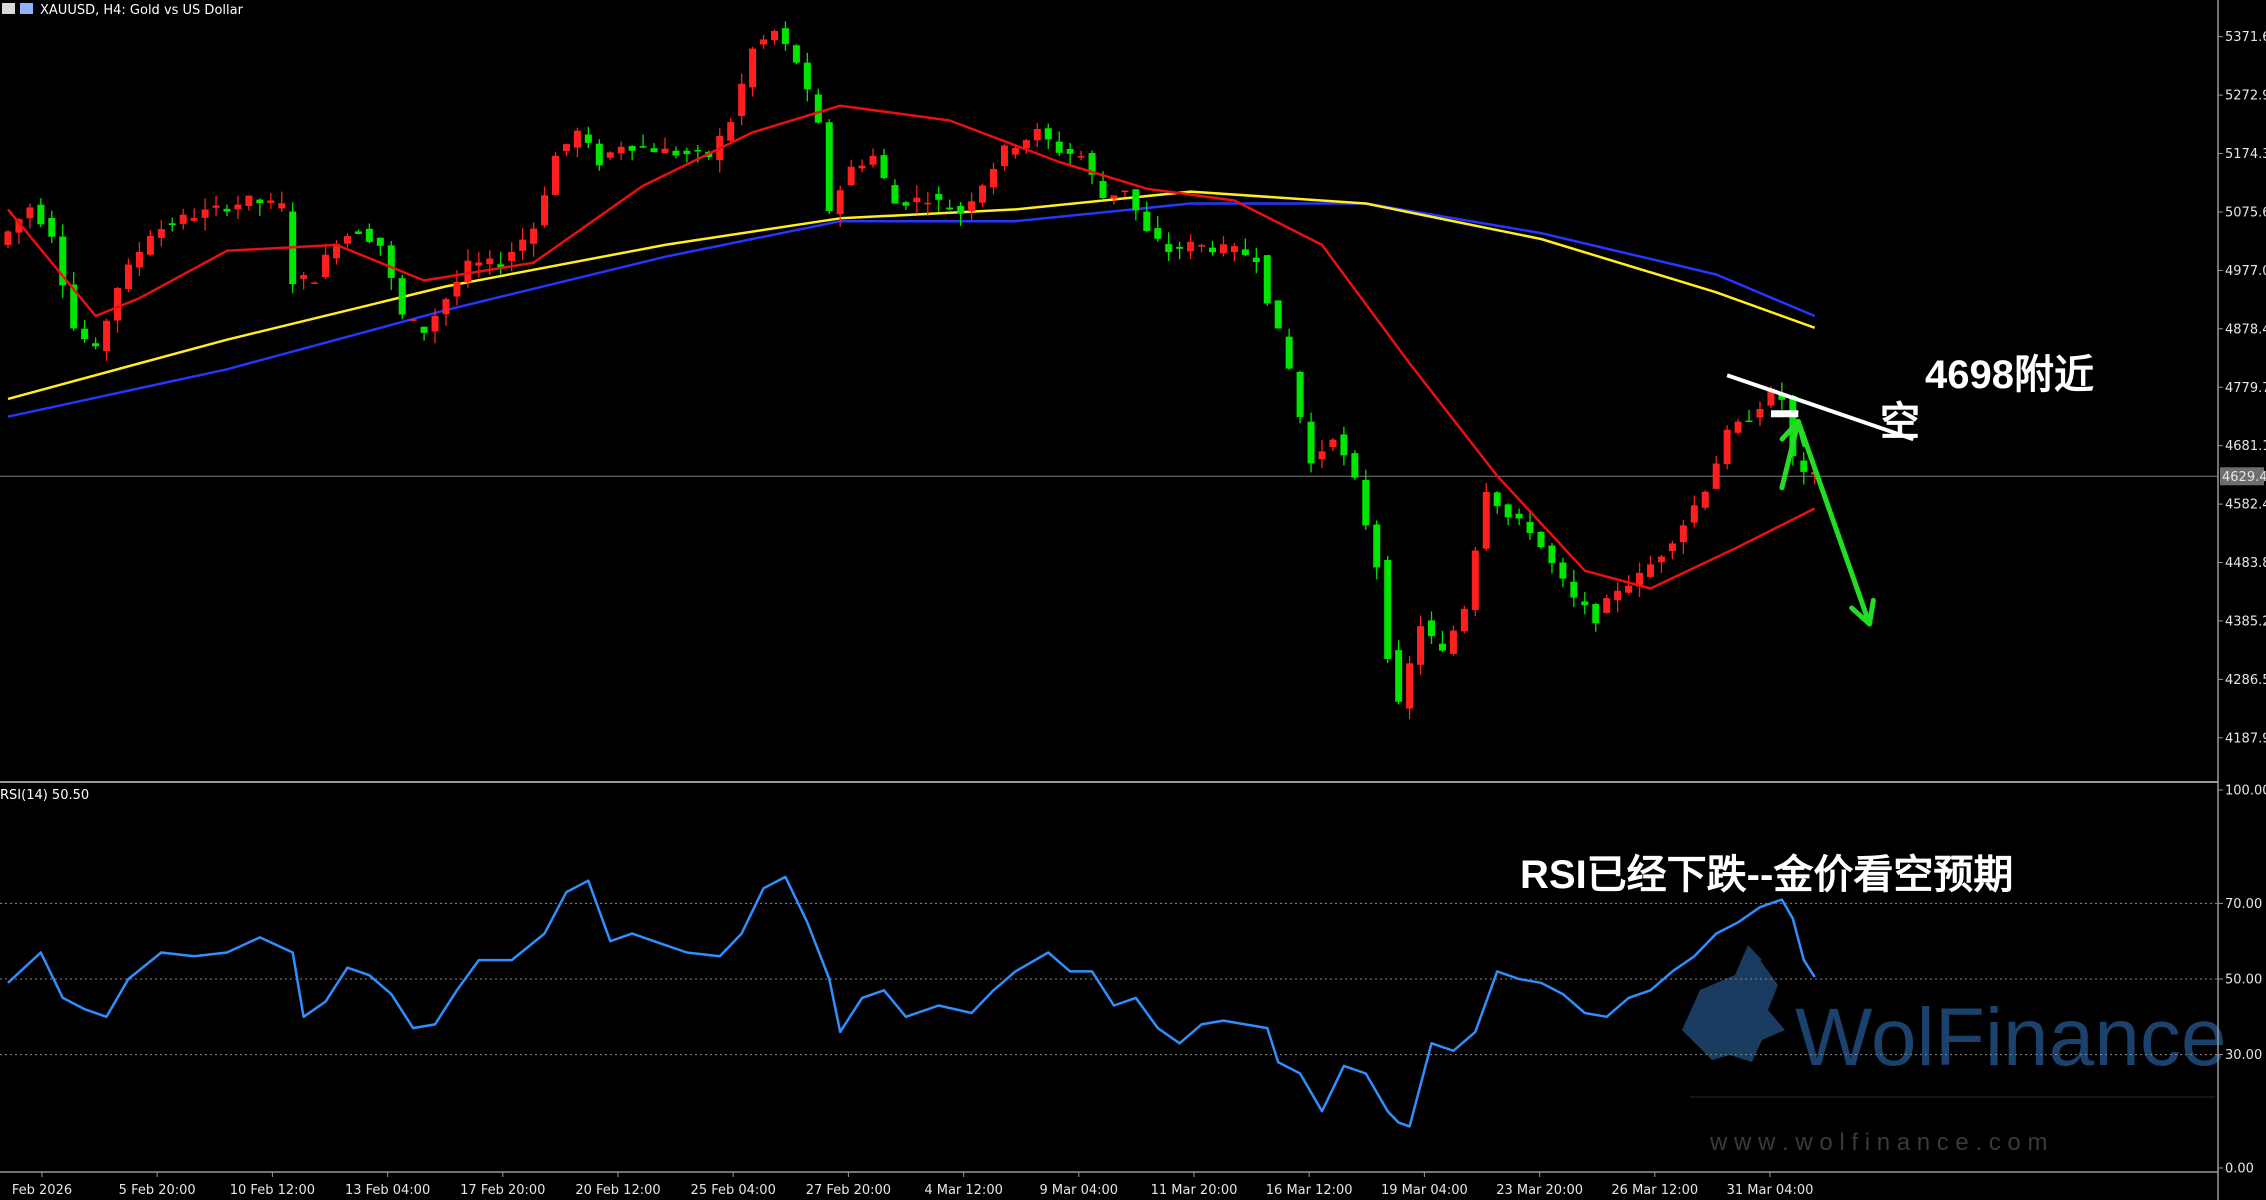  Describe the element at coordinates (1835, 522) in the screenshot. I see `down-arrow` at that location.